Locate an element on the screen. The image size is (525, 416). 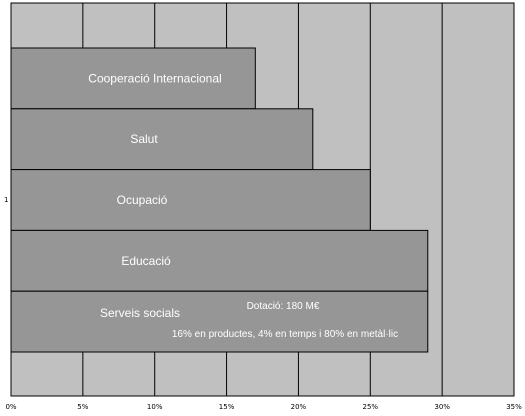
x-tick-label: 35% is located at coordinates (514, 407).